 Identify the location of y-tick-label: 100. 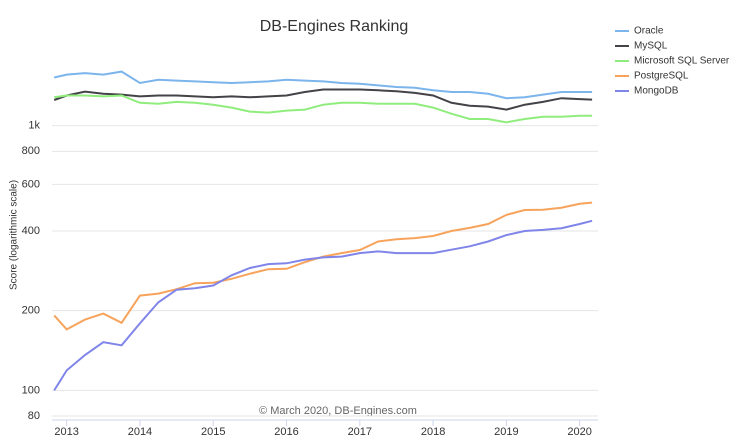
(31, 390).